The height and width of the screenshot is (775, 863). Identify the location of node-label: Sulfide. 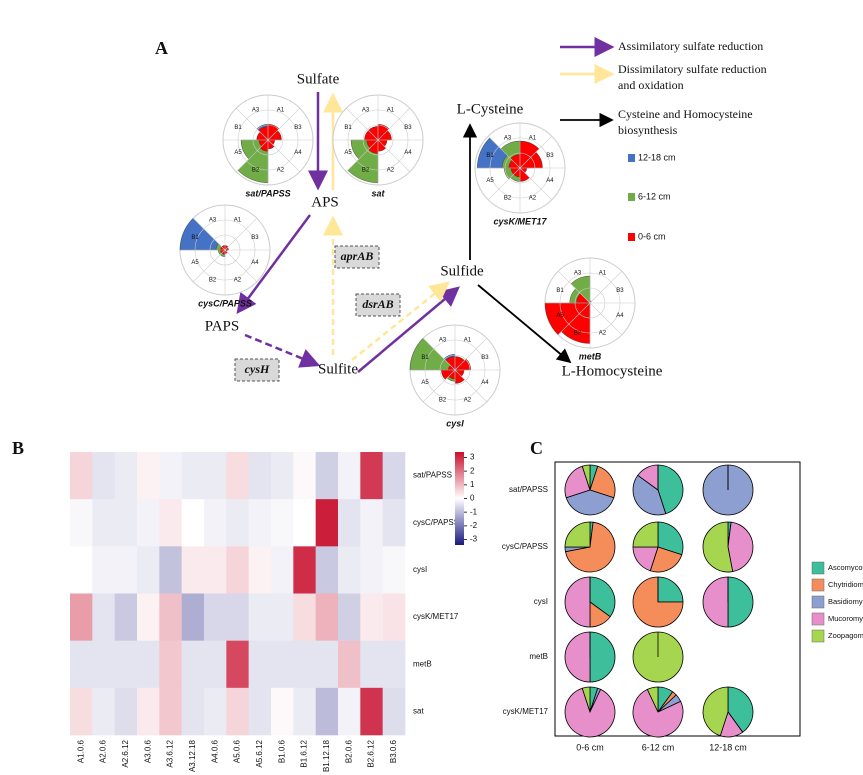
(462, 271).